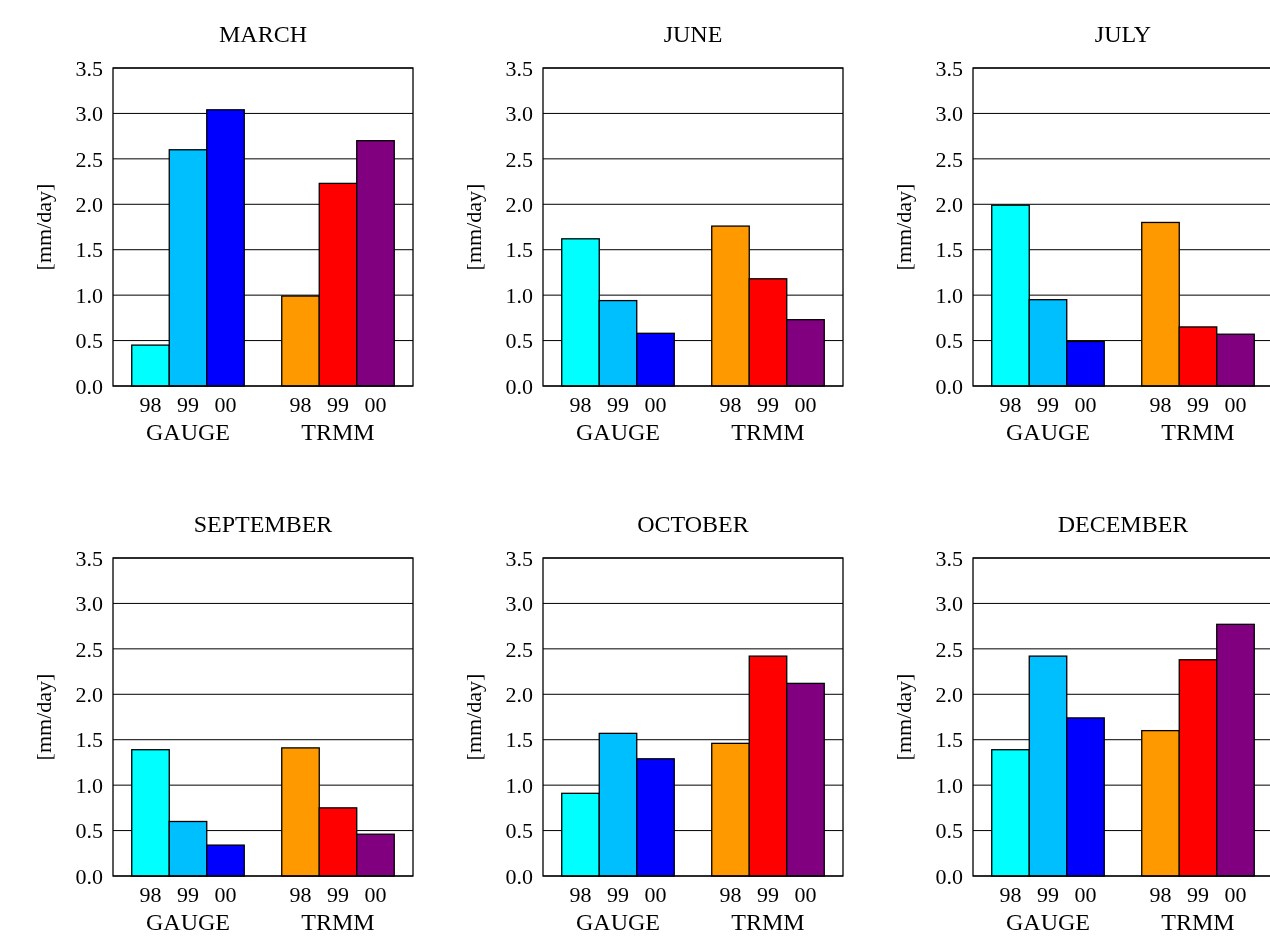 Image resolution: width=1270 pixels, height=939 pixels. Describe the element at coordinates (693, 34) in the screenshot. I see `chart-title: JUNE` at that location.